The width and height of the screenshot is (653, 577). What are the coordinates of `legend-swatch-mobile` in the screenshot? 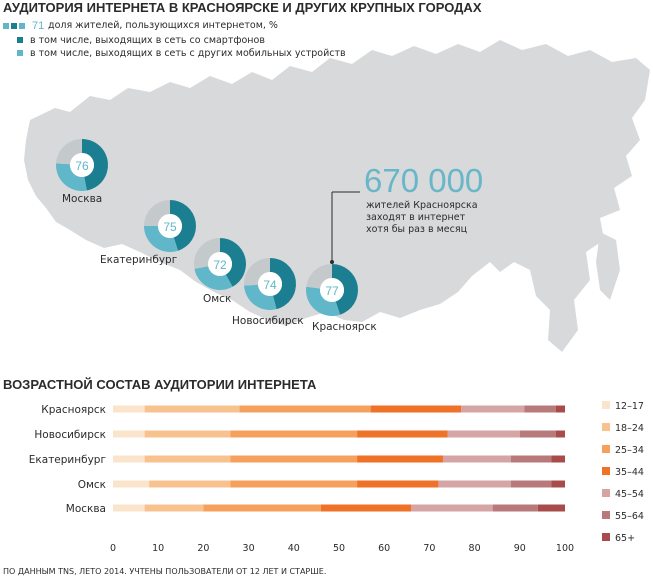 It's located at (20, 53).